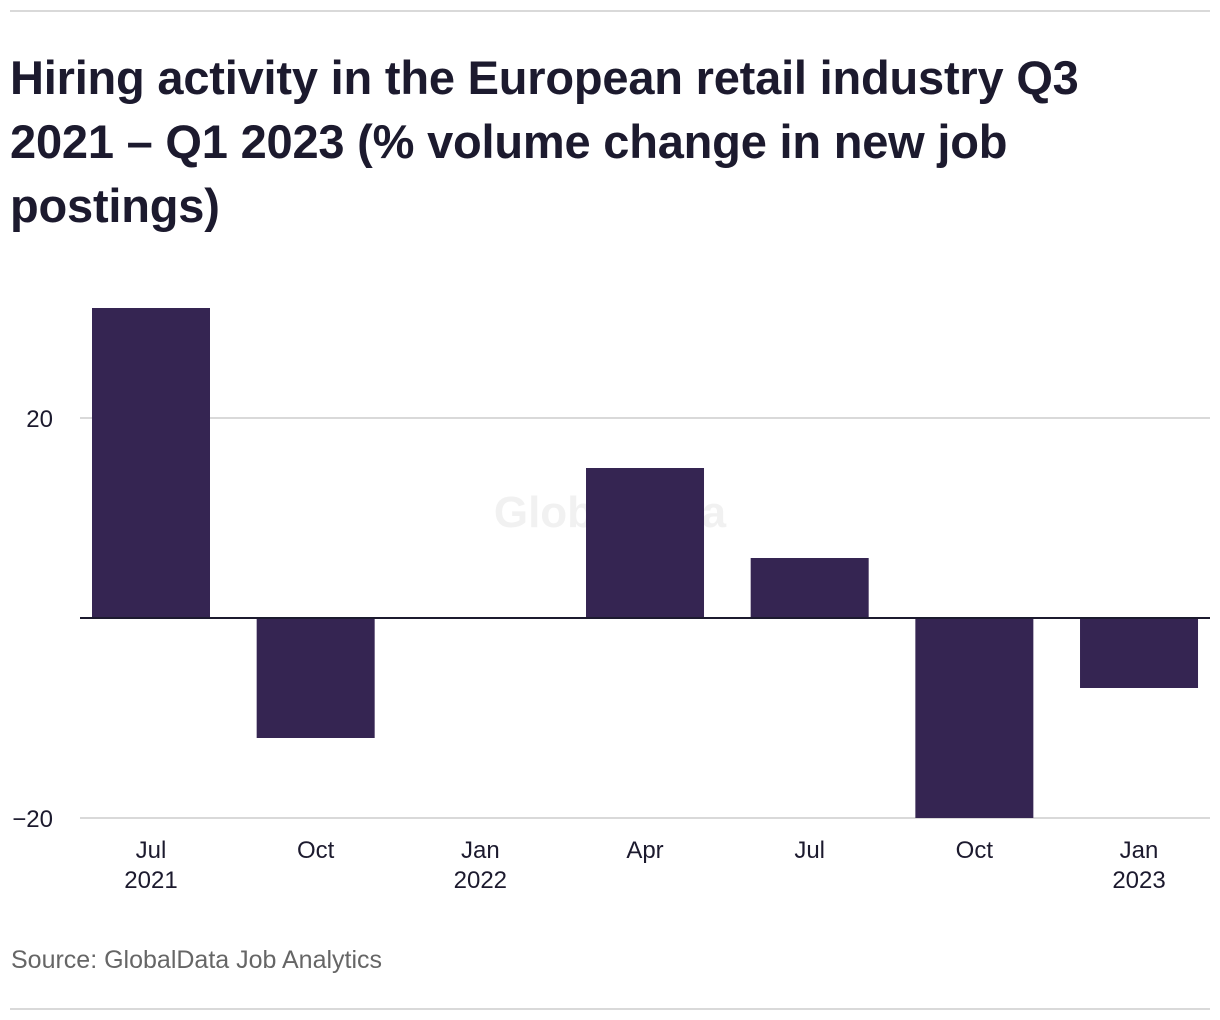 The image size is (1220, 1020). I want to click on y-tick-label: 20, so click(39, 419).